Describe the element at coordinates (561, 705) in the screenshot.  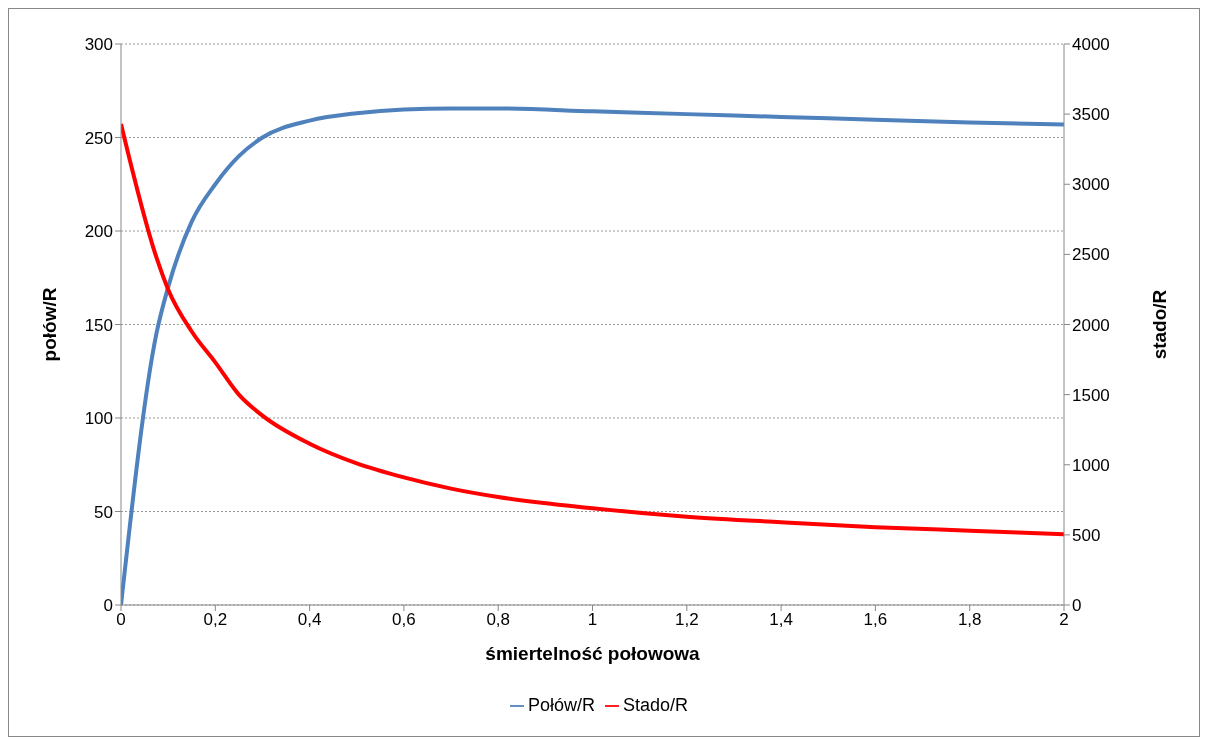
I see `legend-label: Połów/R` at that location.